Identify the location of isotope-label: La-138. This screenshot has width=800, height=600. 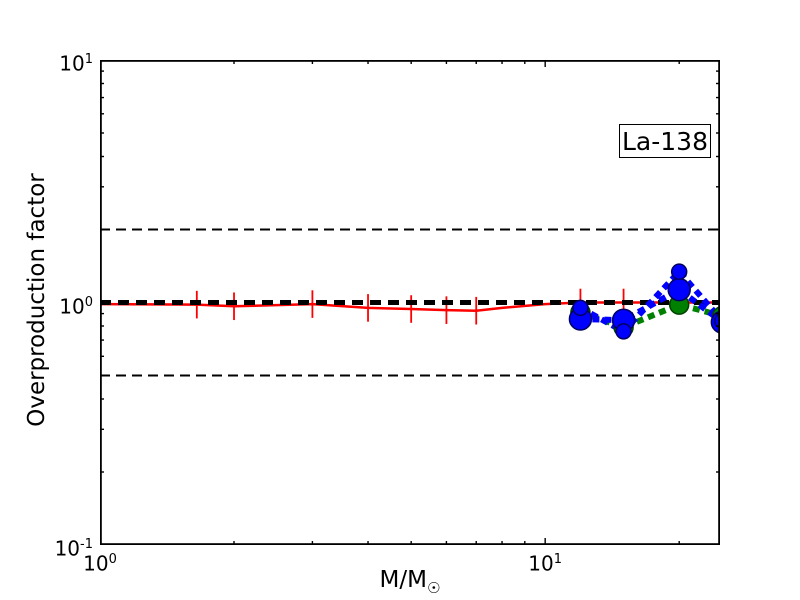
(665, 141).